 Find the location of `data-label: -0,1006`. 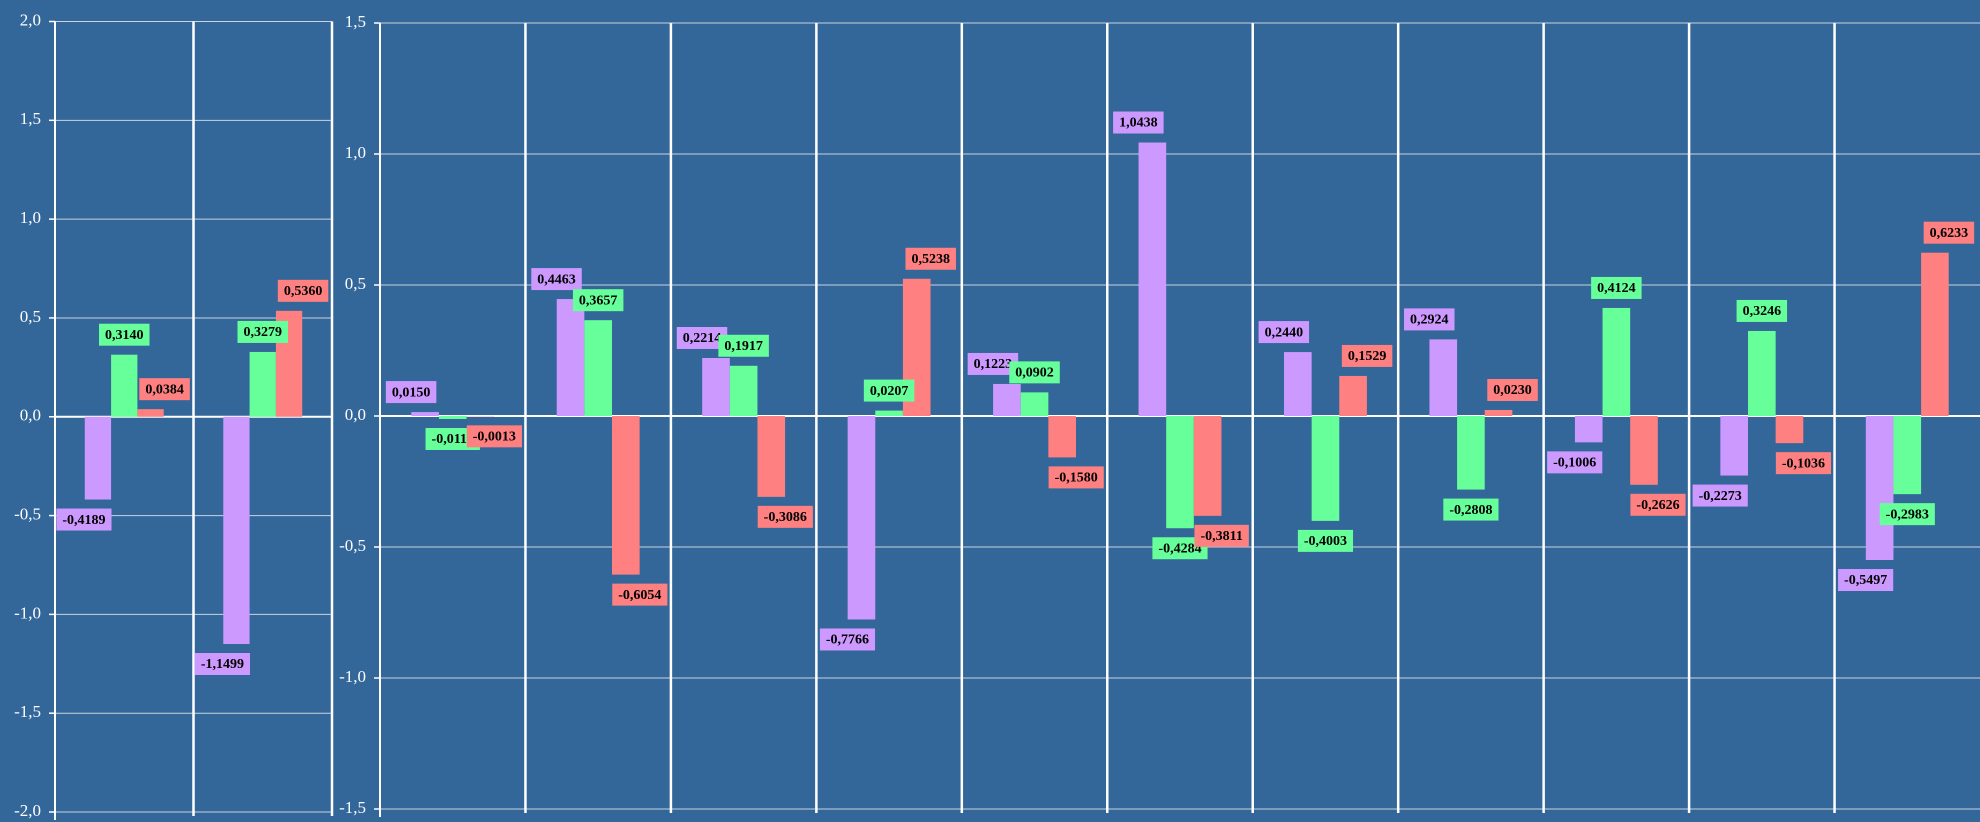

data-label: -0,1006 is located at coordinates (1575, 462).